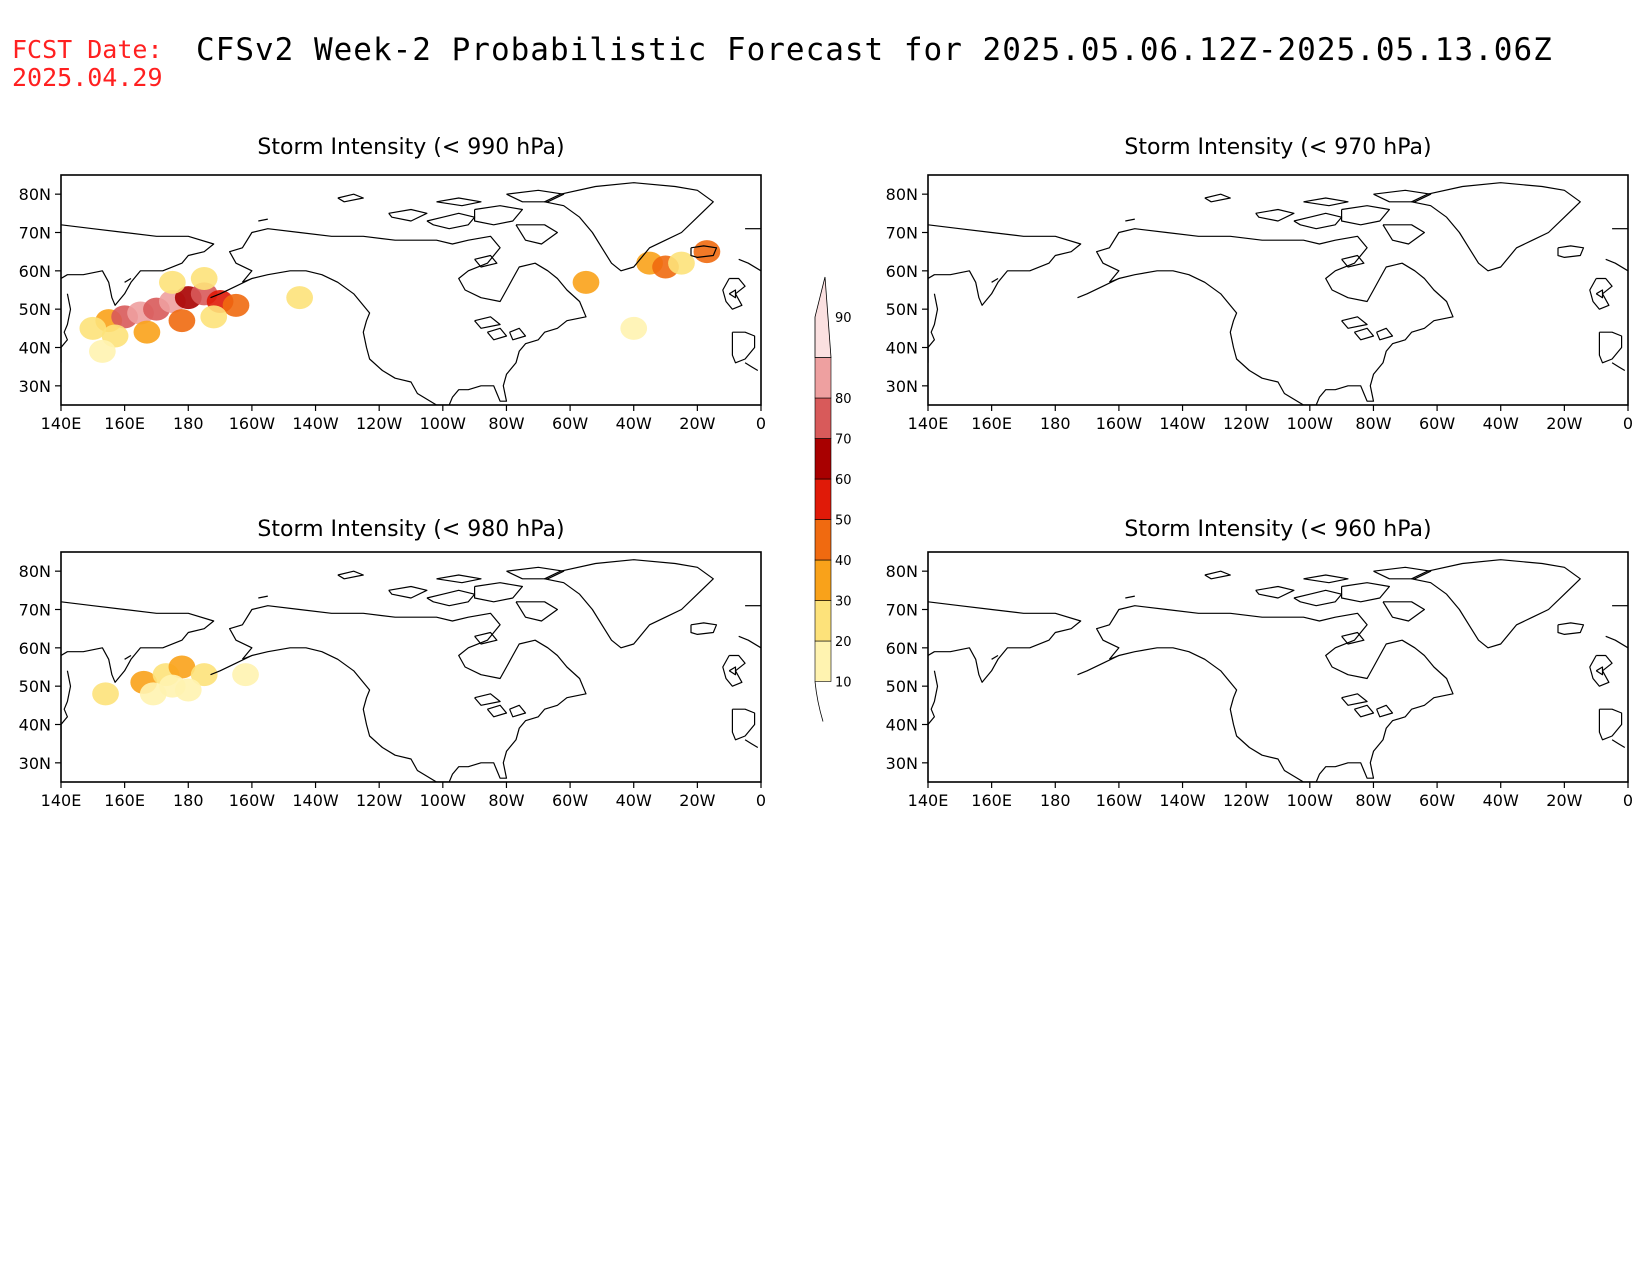 The width and height of the screenshot is (1650, 1275). What do you see at coordinates (1277, 529) in the screenshot?
I see `panel-title: Storm Intensity (< 960 hPa)` at bounding box center [1277, 529].